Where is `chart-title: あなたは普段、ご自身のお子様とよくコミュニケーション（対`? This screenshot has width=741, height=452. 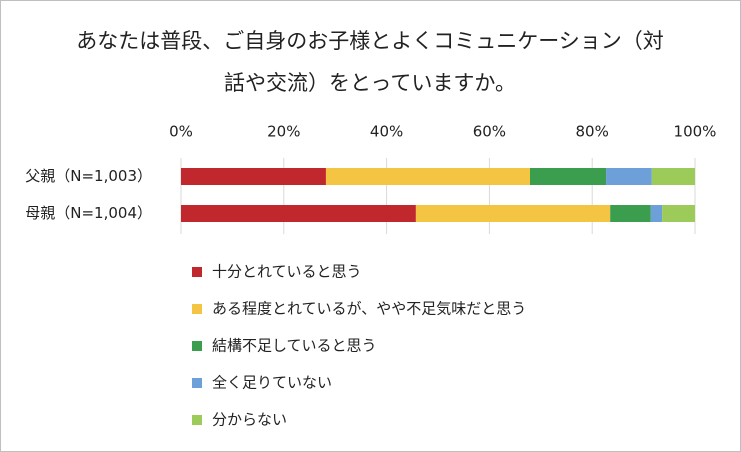 chart-title: あなたは普段、ご自身のお子様とよくコミュニケーション（対 is located at coordinates (370, 41).